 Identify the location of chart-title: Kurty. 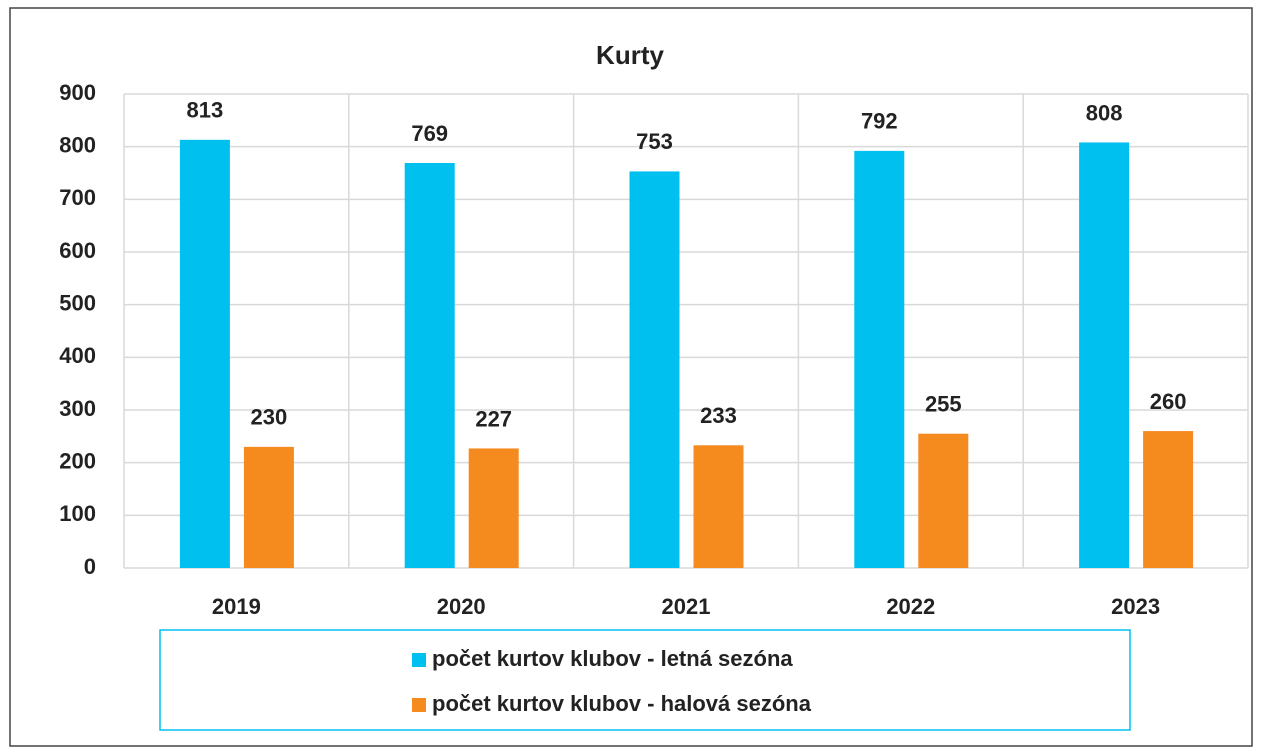
(630, 55).